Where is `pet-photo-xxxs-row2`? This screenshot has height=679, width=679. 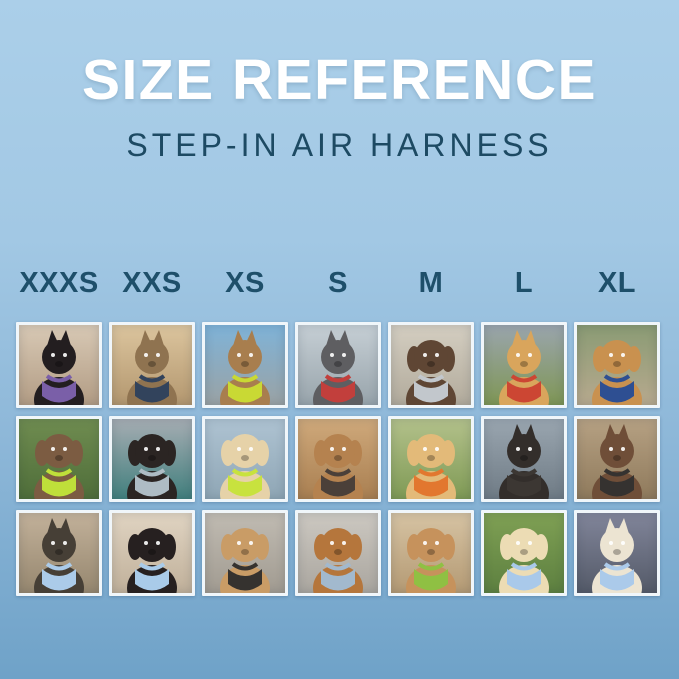 pet-photo-xxxs-row2 is located at coordinates (59, 459).